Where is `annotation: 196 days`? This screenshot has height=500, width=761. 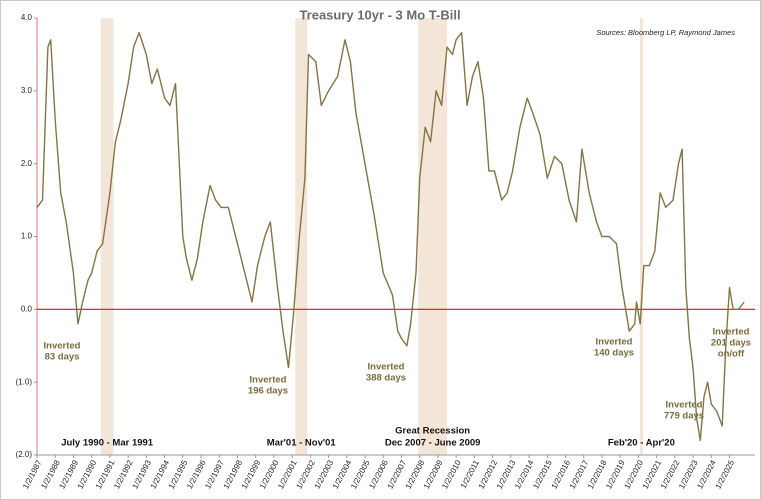 annotation: 196 days is located at coordinates (268, 391).